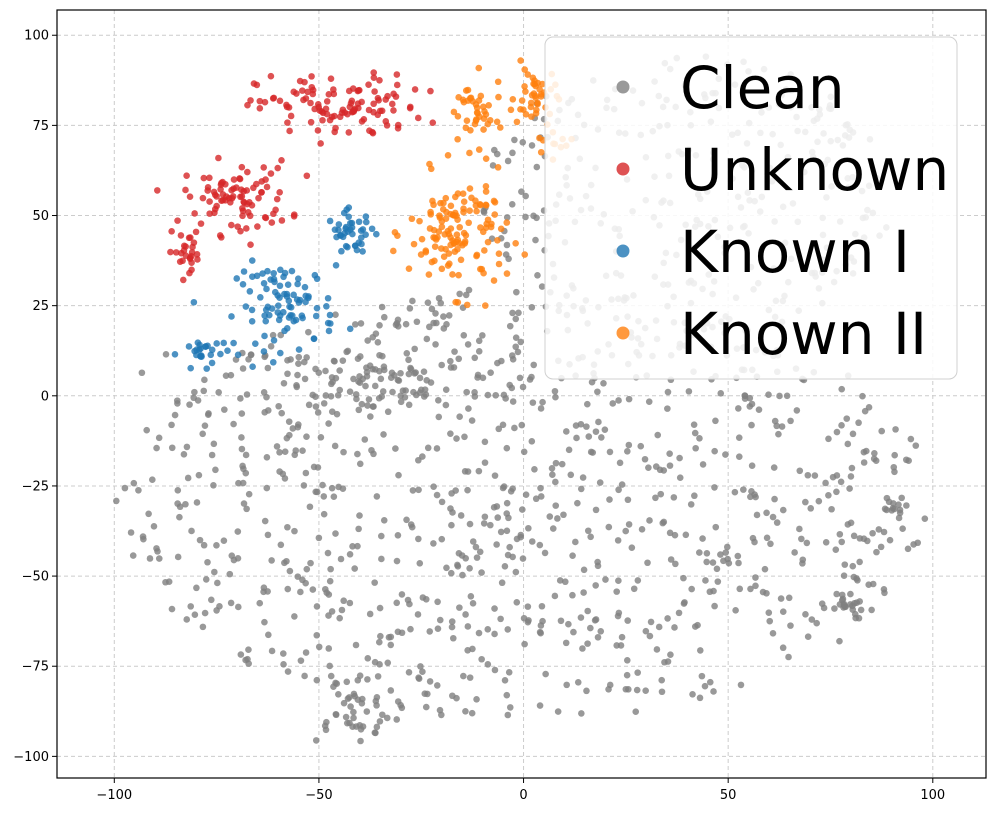 This screenshot has height=813, width=997. What do you see at coordinates (814, 170) in the screenshot?
I see `legend-label: Unknown` at bounding box center [814, 170].